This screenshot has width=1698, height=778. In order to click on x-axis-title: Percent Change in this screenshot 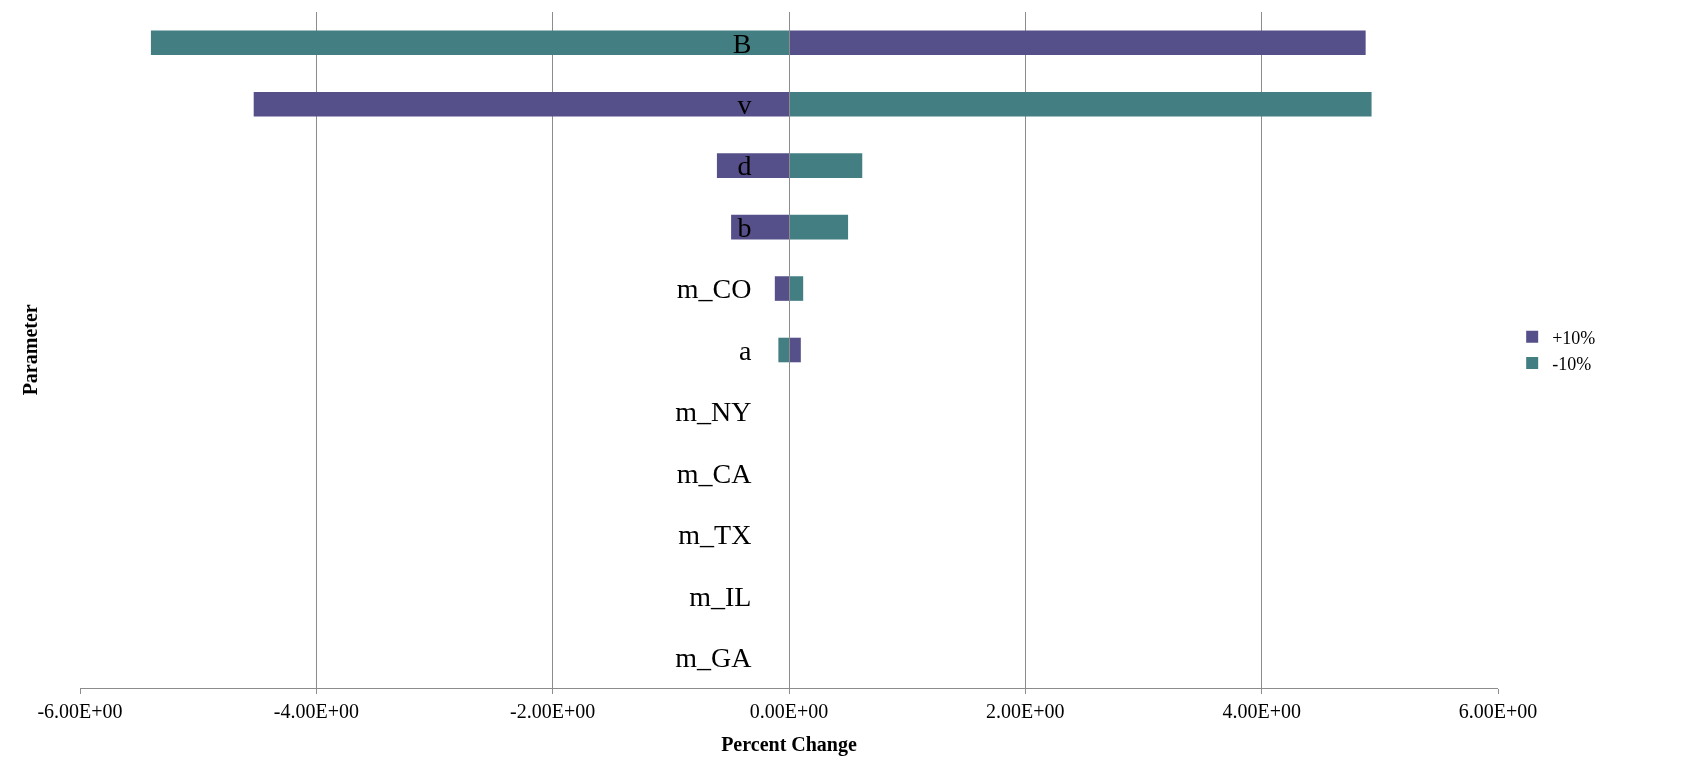, I will do `click(789, 744)`.